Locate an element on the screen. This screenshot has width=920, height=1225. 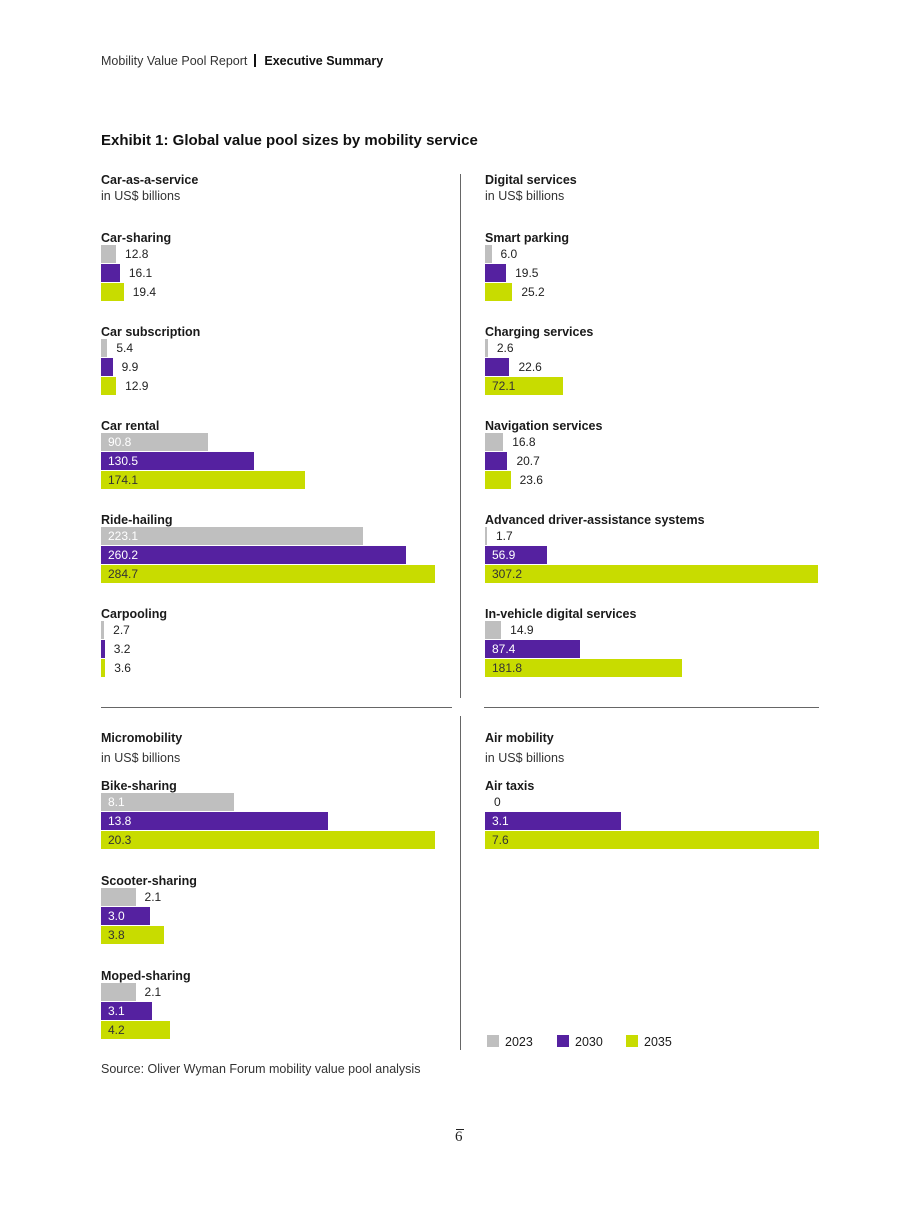
section-name: Executive Summary is located at coordinates (324, 61).